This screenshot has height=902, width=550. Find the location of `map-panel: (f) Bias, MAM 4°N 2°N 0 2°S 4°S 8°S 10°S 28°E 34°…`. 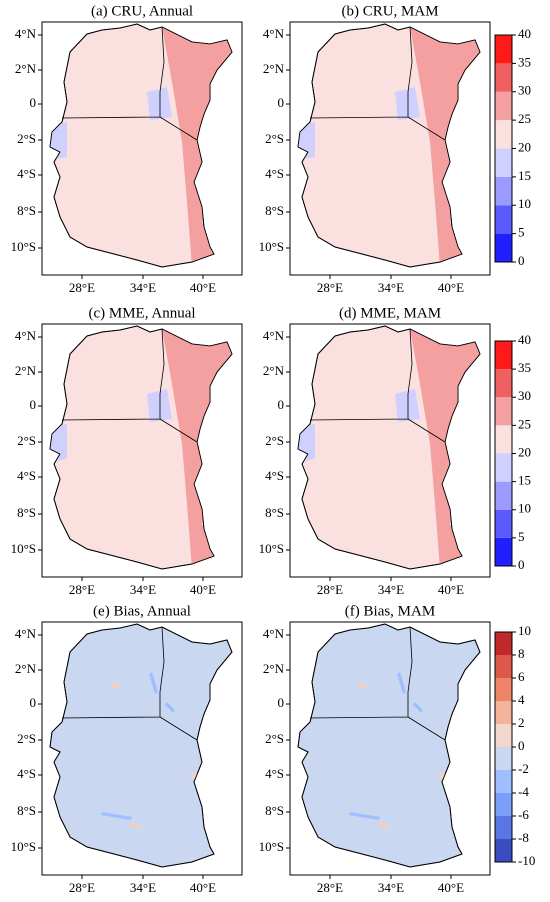

map-panel: (f) Bias, MAM 4°N 2°N 0 2°S 4°S 8°S 10°S 28°E 34°… is located at coordinates (375, 749).